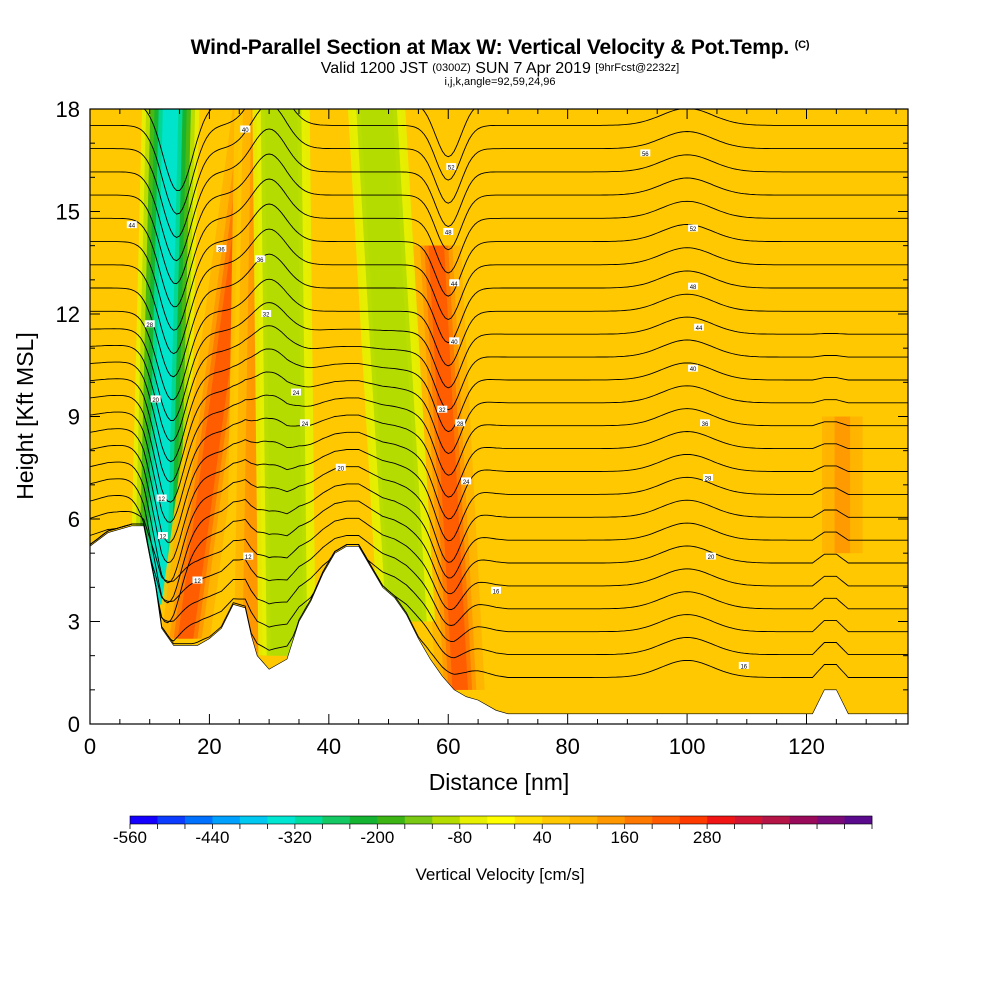 This screenshot has height=1000, width=1000. What do you see at coordinates (624, 837) in the screenshot?
I see `colorbar-tick-label: 160` at bounding box center [624, 837].